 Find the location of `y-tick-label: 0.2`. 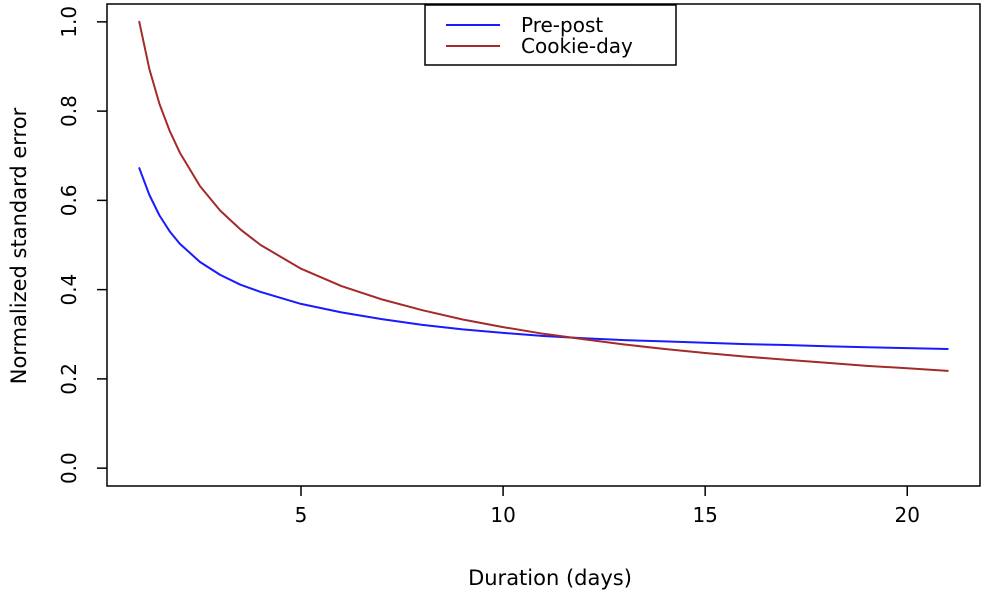

y-tick-label: 0.2 is located at coordinates (69, 379).